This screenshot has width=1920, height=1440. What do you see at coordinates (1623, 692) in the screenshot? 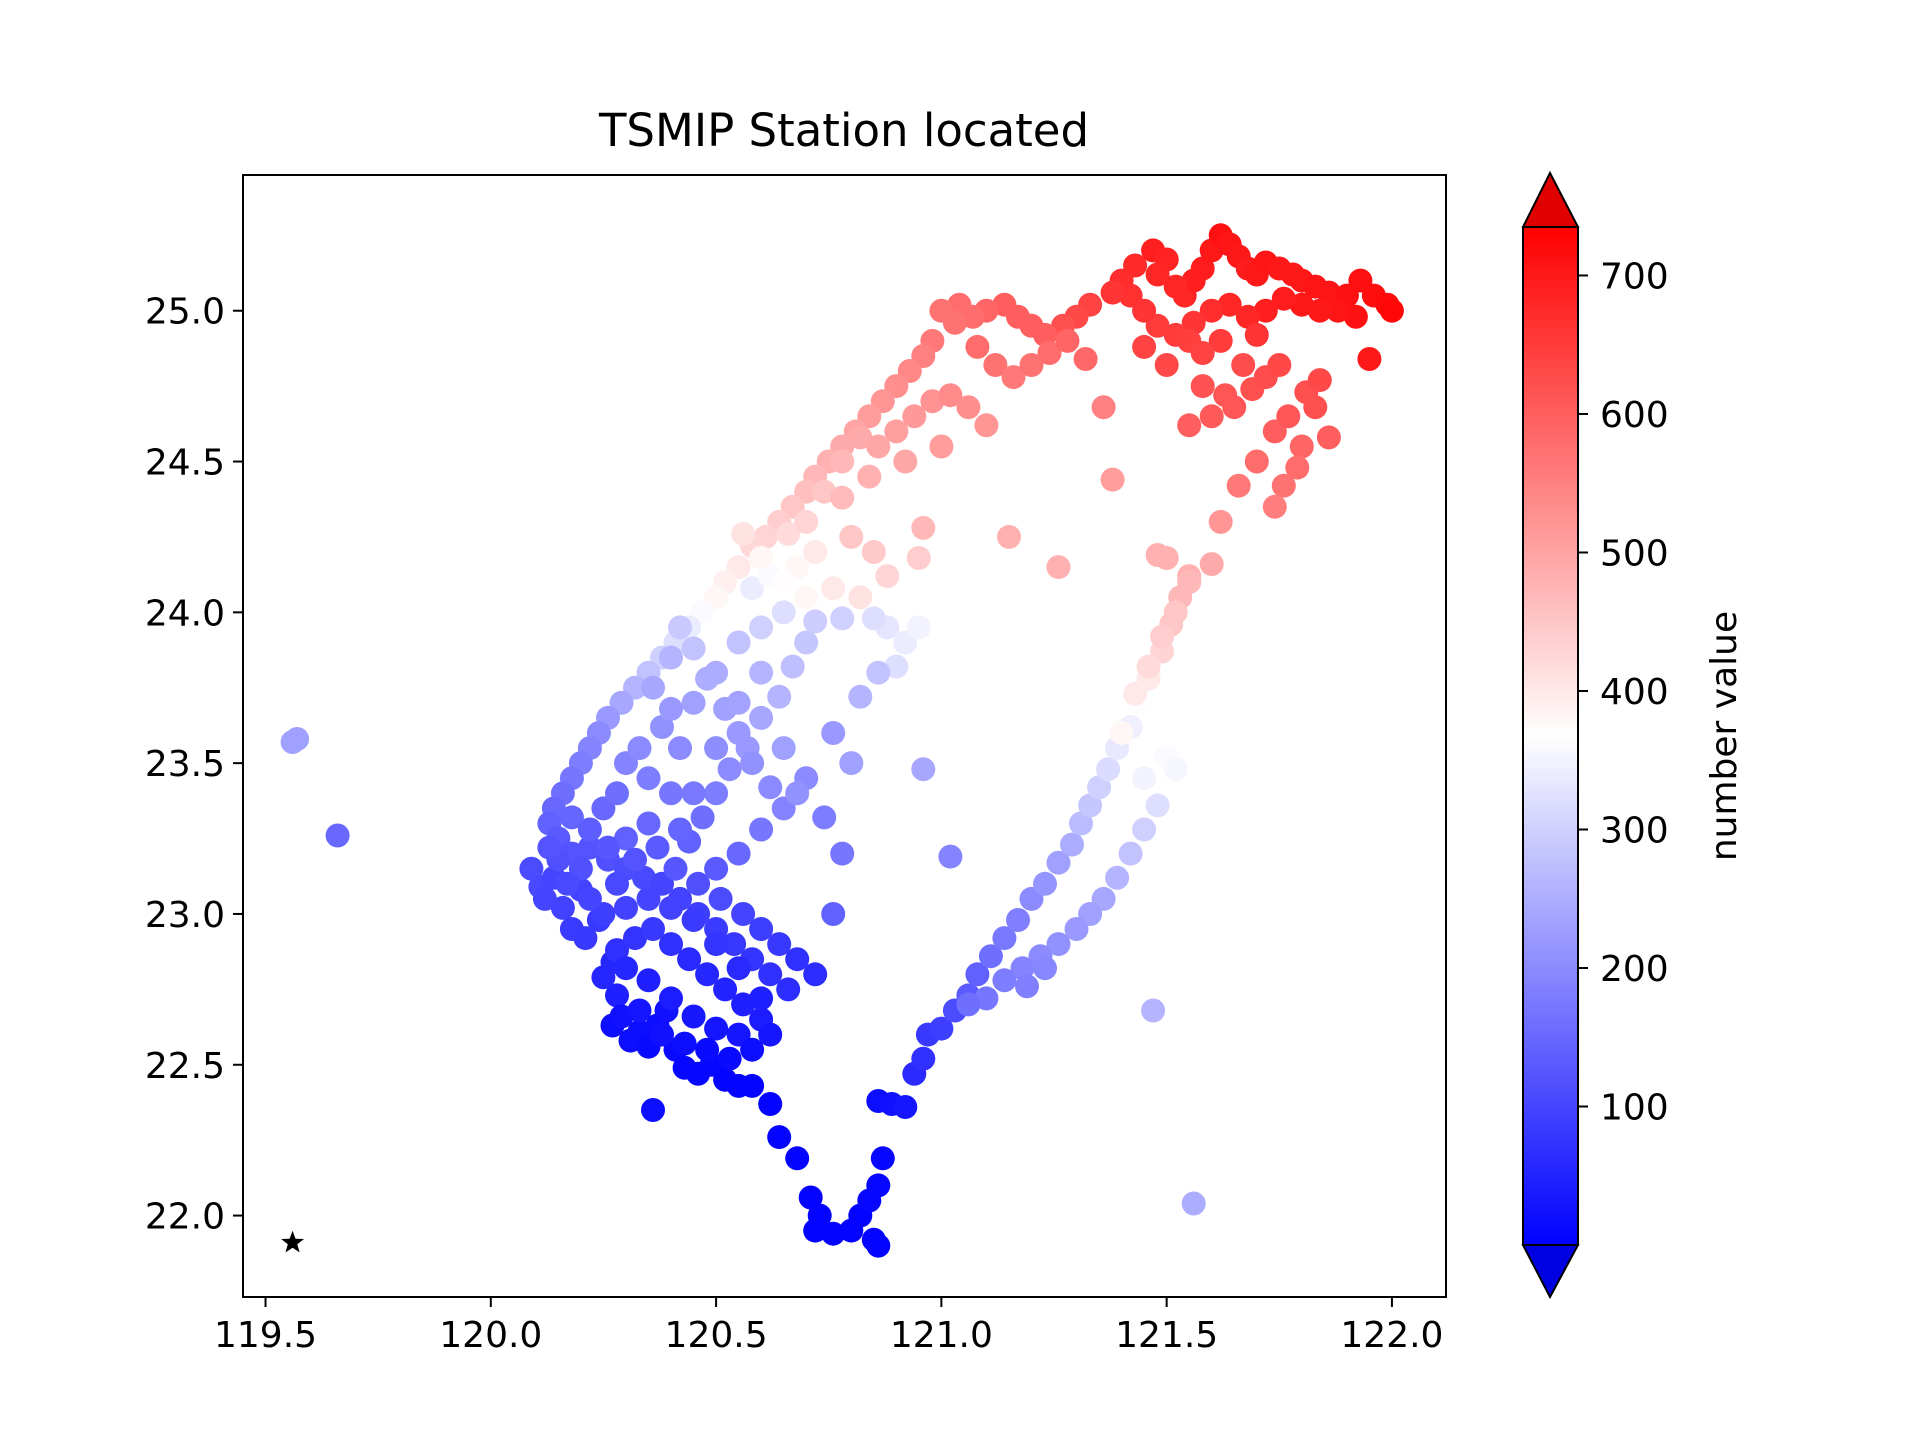
I see `colorbar-ticks: 100 200 300 400 500 600 700` at bounding box center [1623, 692].